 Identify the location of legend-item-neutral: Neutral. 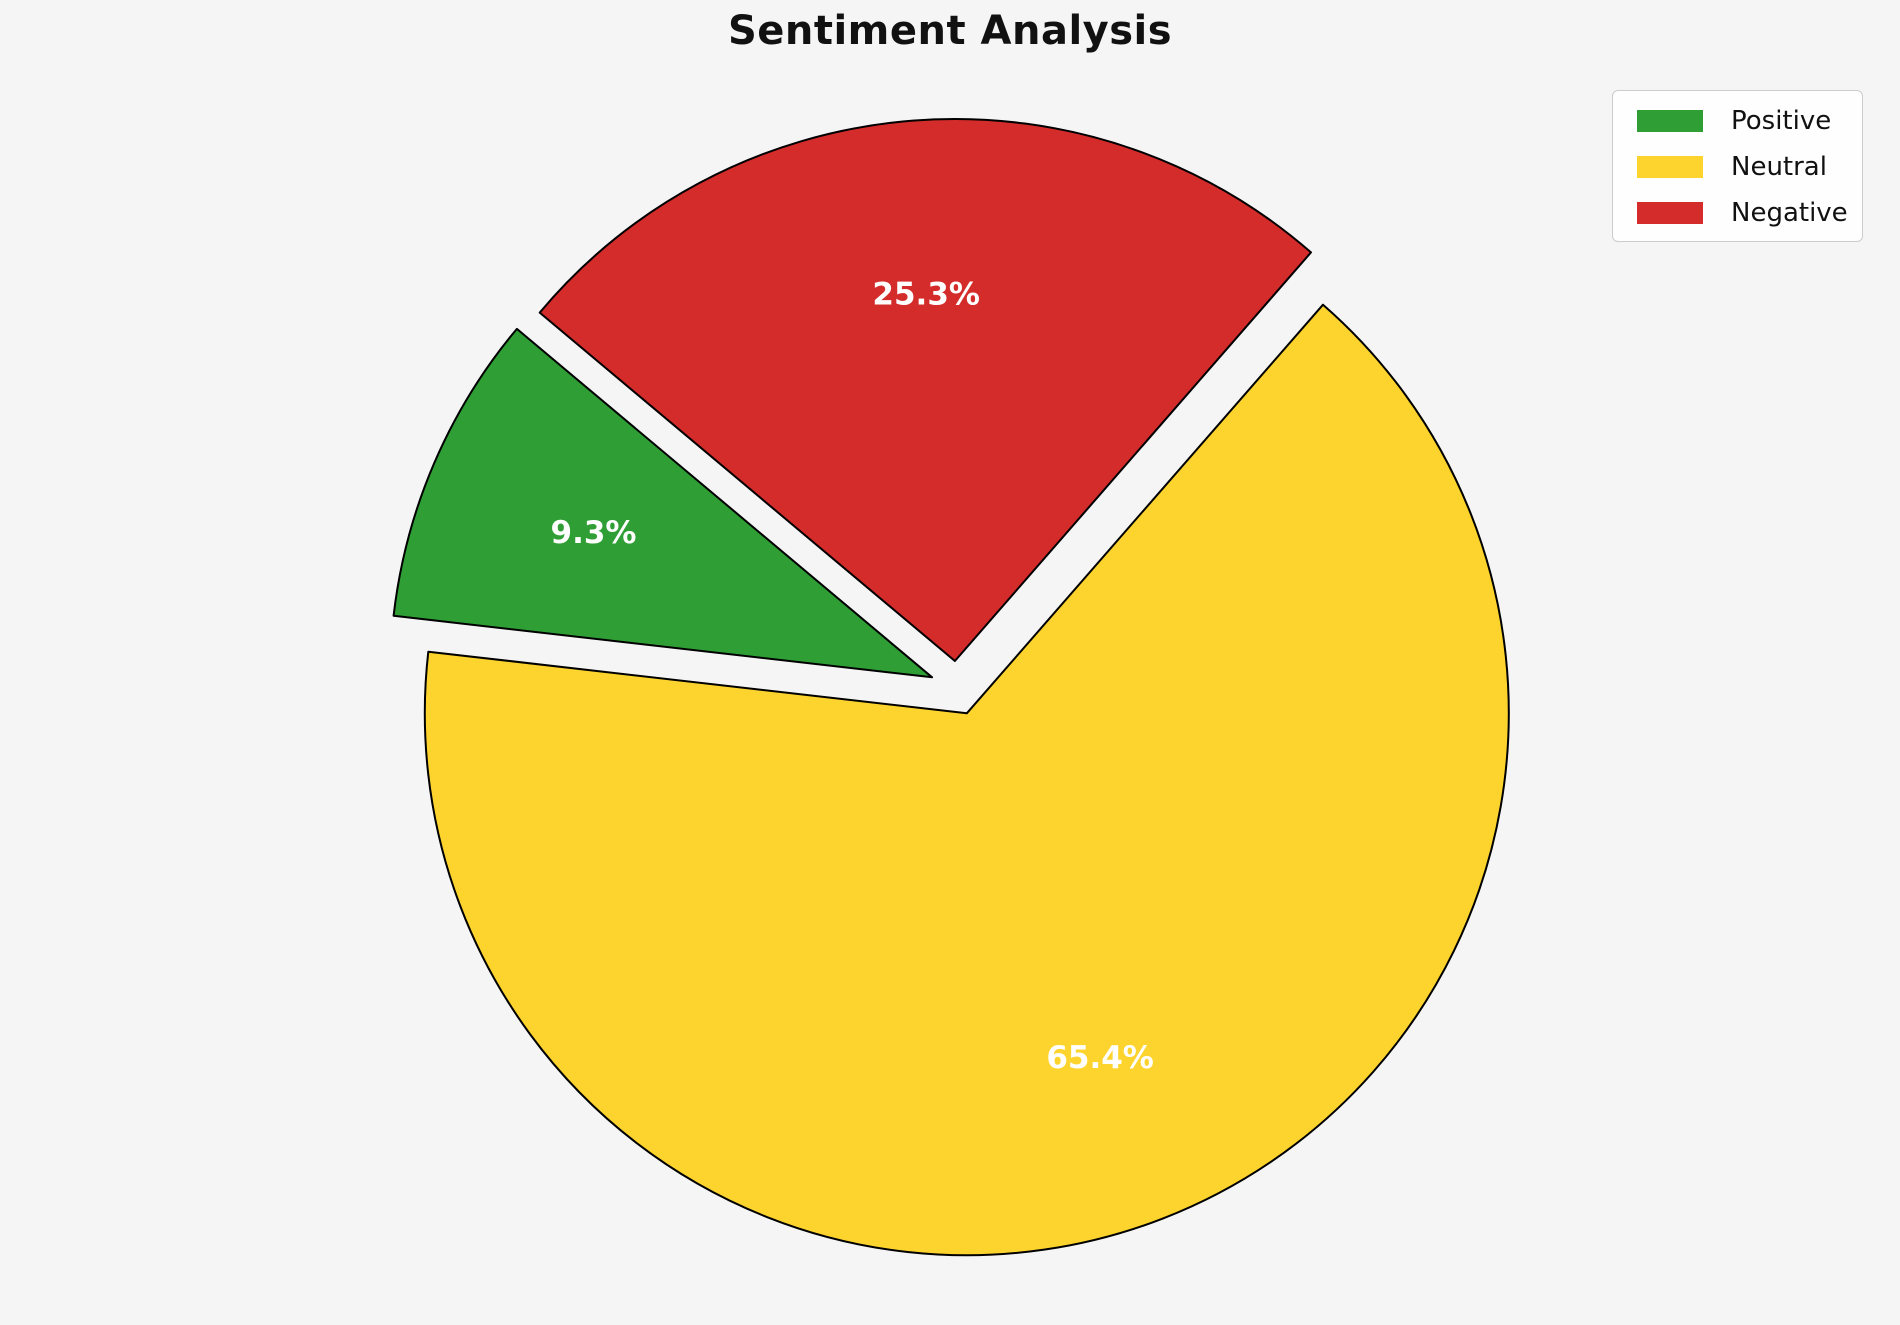
(1749, 167).